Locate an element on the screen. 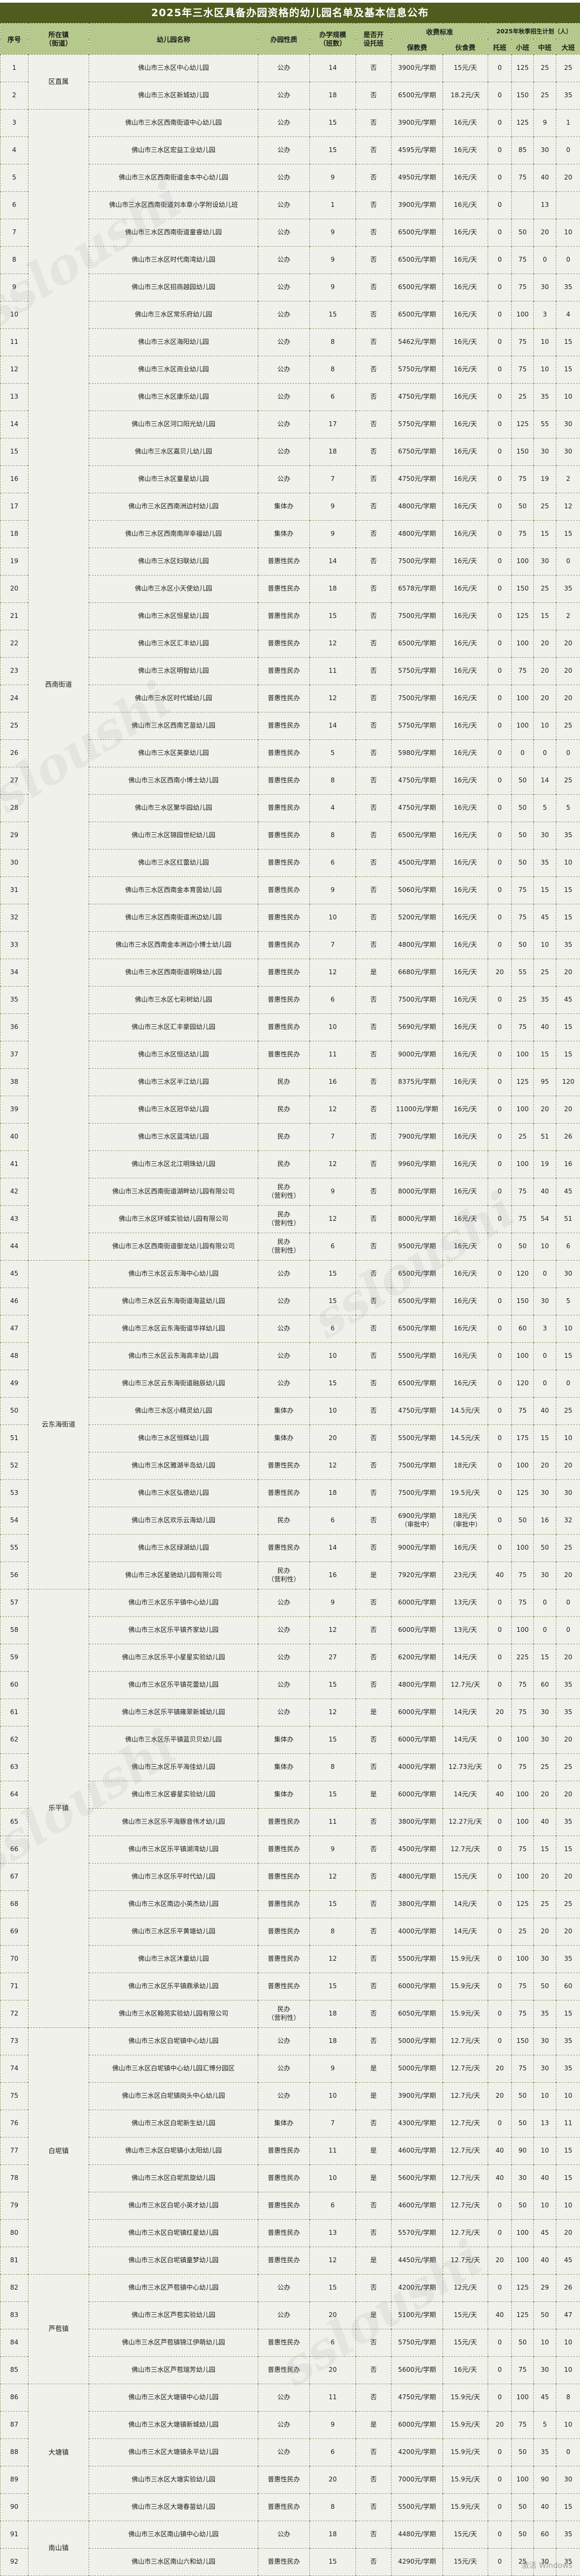 The height and width of the screenshot is (2576, 580). cell-plan-xiaoban: 150 is located at coordinates (523, 452).